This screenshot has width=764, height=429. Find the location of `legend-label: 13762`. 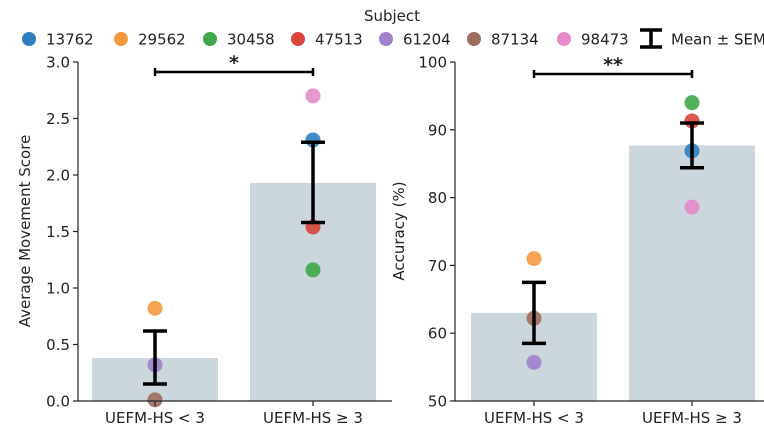

legend-label: 13762 is located at coordinates (70, 40).